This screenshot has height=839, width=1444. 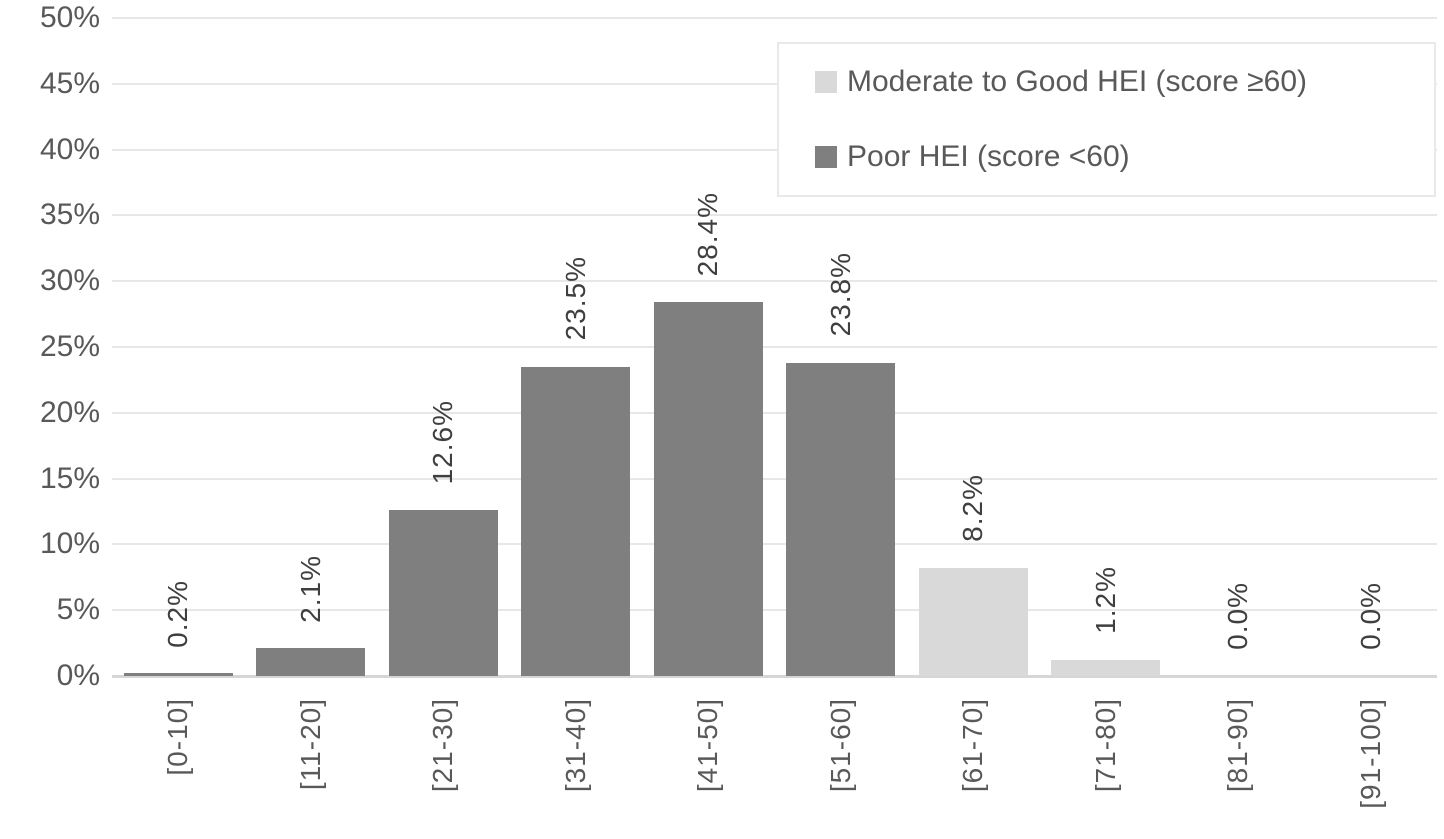 What do you see at coordinates (69, 215) in the screenshot?
I see `y-tick-label-35%: 35%` at bounding box center [69, 215].